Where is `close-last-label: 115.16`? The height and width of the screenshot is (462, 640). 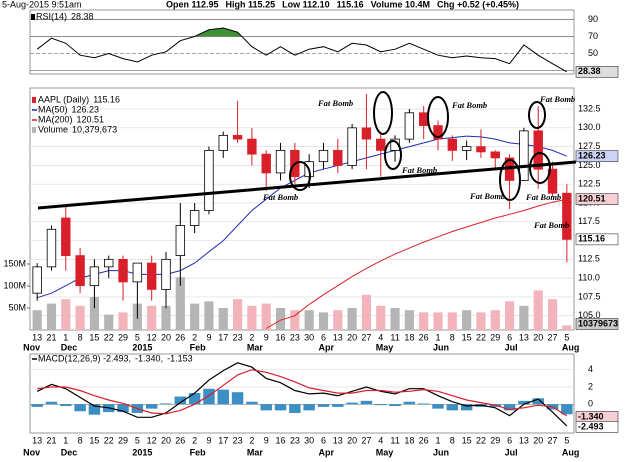
close-last-label: 115.16 is located at coordinates (591, 239).